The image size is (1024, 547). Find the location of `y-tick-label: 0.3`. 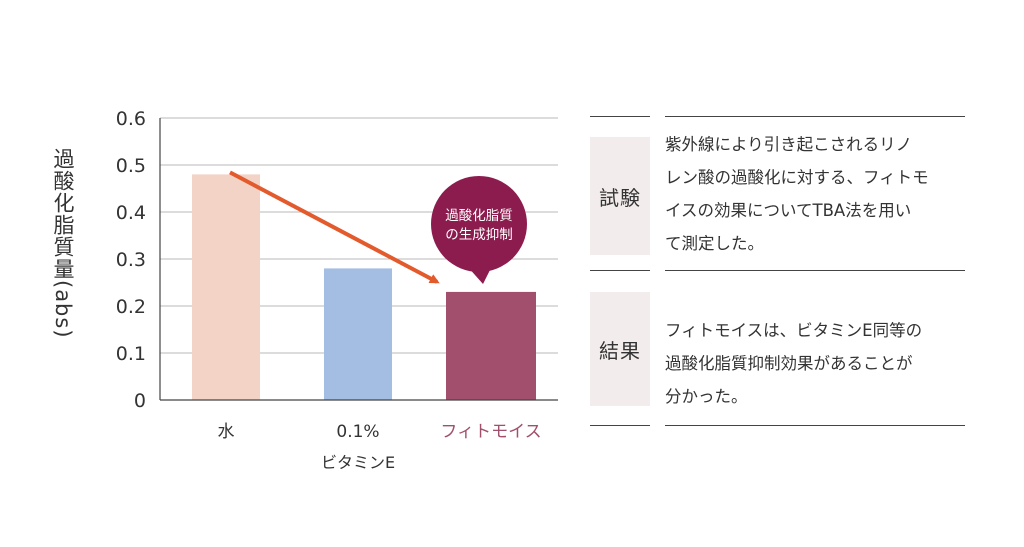

y-tick-label: 0.3 is located at coordinates (131, 260).